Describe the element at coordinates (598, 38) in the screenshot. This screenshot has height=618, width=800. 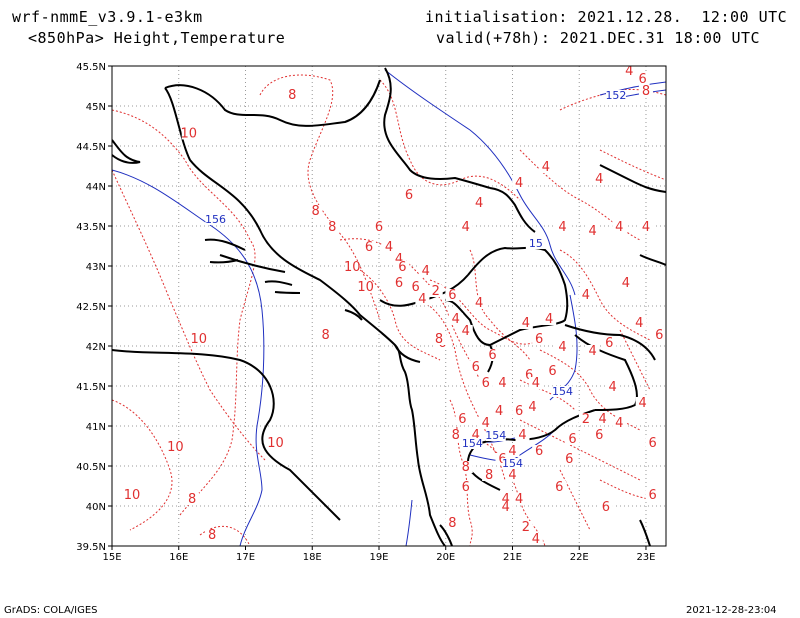
I see `valid-time: valid(+78h): 2021.DEC.31 18:00 UTC` at that location.